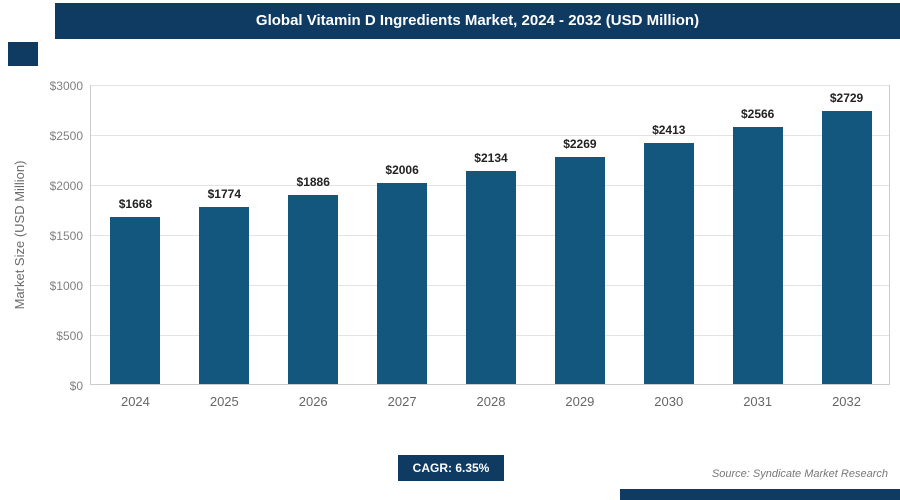 The height and width of the screenshot is (500, 900). I want to click on logo-mark, so click(23, 54).